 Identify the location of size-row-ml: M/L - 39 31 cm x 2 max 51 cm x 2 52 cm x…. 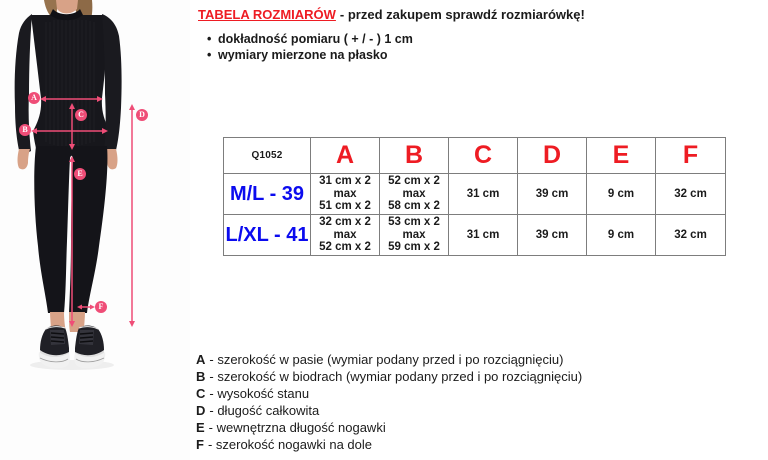
(474, 194).